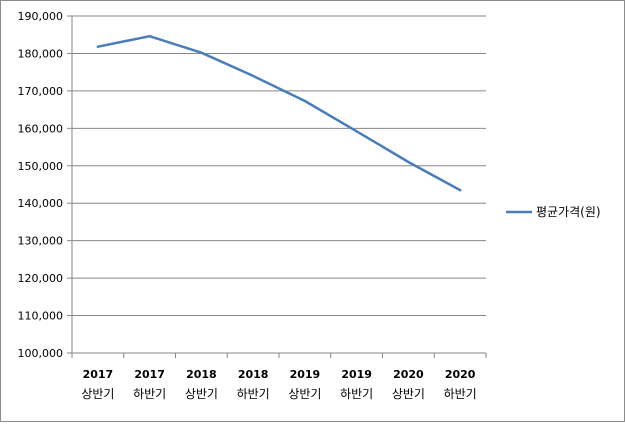  What do you see at coordinates (41, 278) in the screenshot?
I see `y-tick-label: 120,000` at bounding box center [41, 278].